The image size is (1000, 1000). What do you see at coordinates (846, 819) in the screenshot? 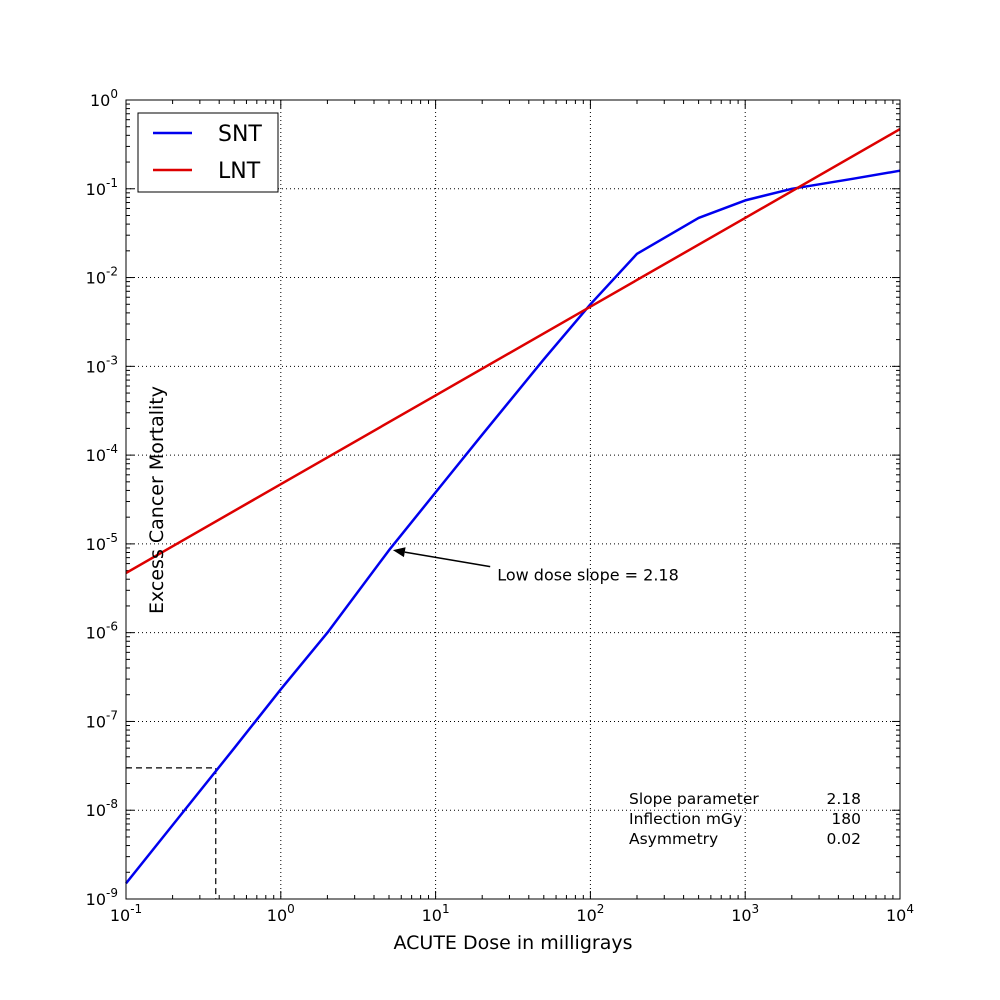
I see `parameter-value: 180` at bounding box center [846, 819].